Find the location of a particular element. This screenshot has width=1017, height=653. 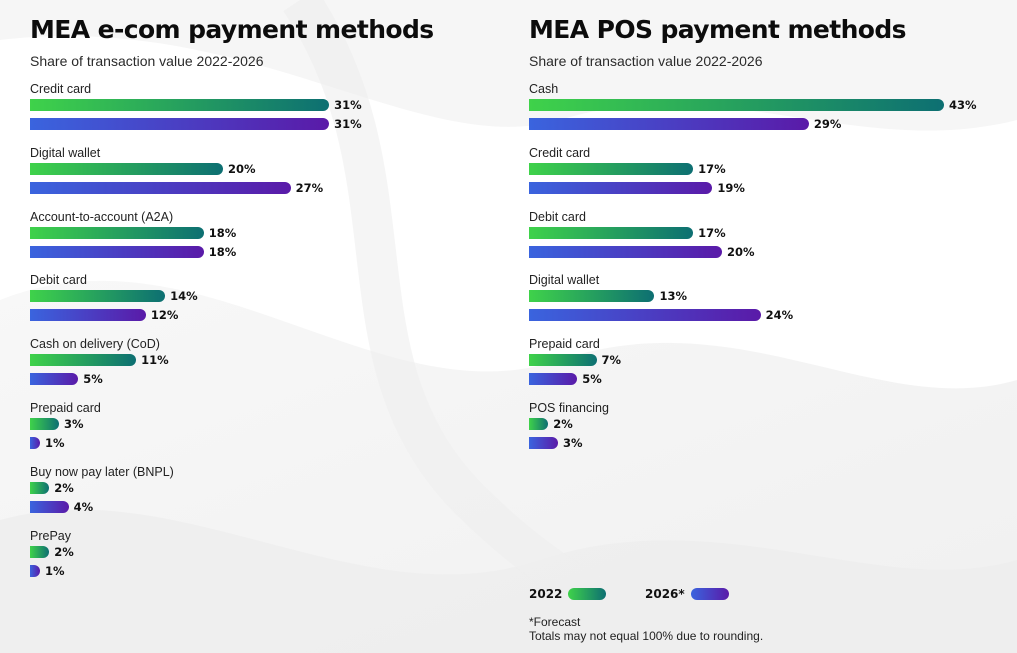

value-label-2026: 20% is located at coordinates (741, 251).